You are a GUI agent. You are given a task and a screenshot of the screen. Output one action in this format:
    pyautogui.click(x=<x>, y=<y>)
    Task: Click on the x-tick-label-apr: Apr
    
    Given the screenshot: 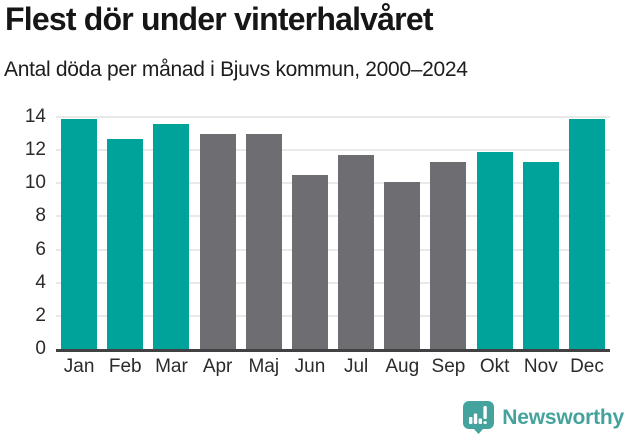 What is the action you would take?
    pyautogui.click(x=217, y=366)
    